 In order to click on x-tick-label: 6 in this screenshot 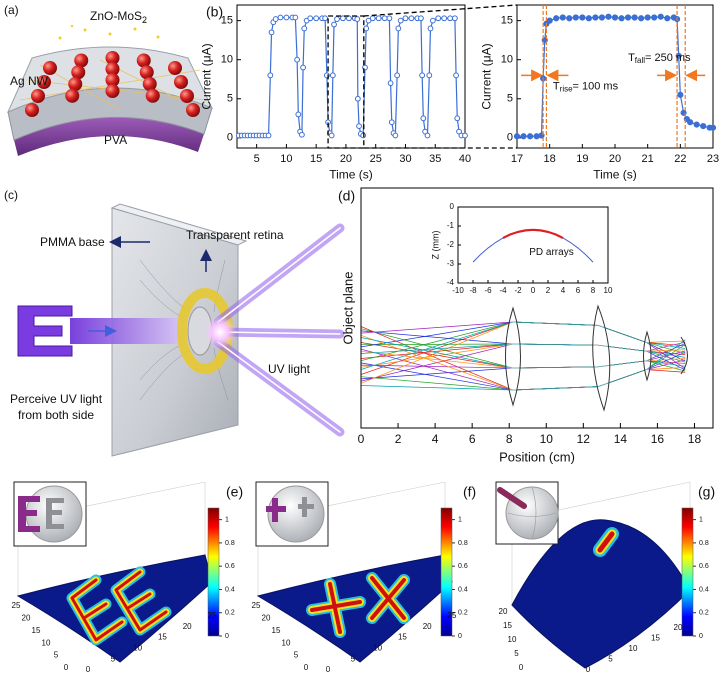, I will do `click(578, 290)`.